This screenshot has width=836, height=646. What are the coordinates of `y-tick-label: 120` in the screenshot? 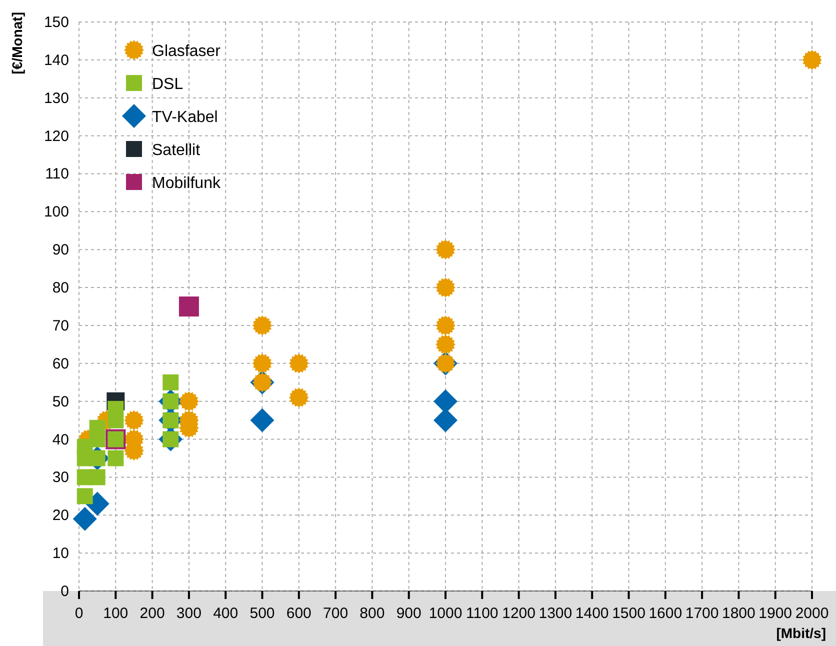 It's located at (56, 136).